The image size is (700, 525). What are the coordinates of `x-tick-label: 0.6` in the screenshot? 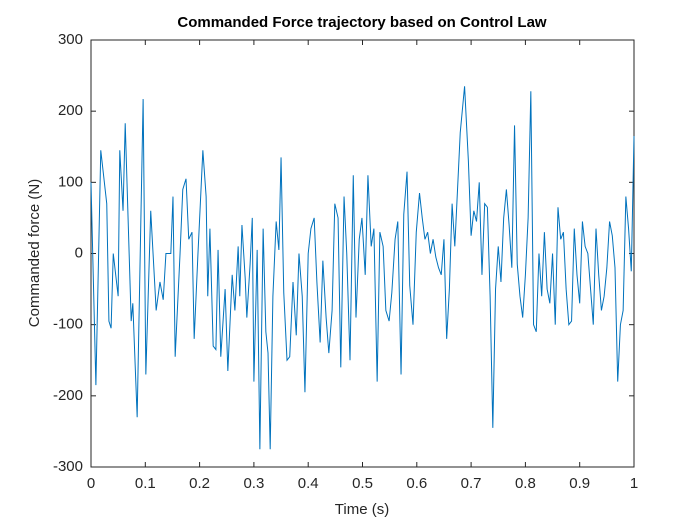 It's located at (416, 483).